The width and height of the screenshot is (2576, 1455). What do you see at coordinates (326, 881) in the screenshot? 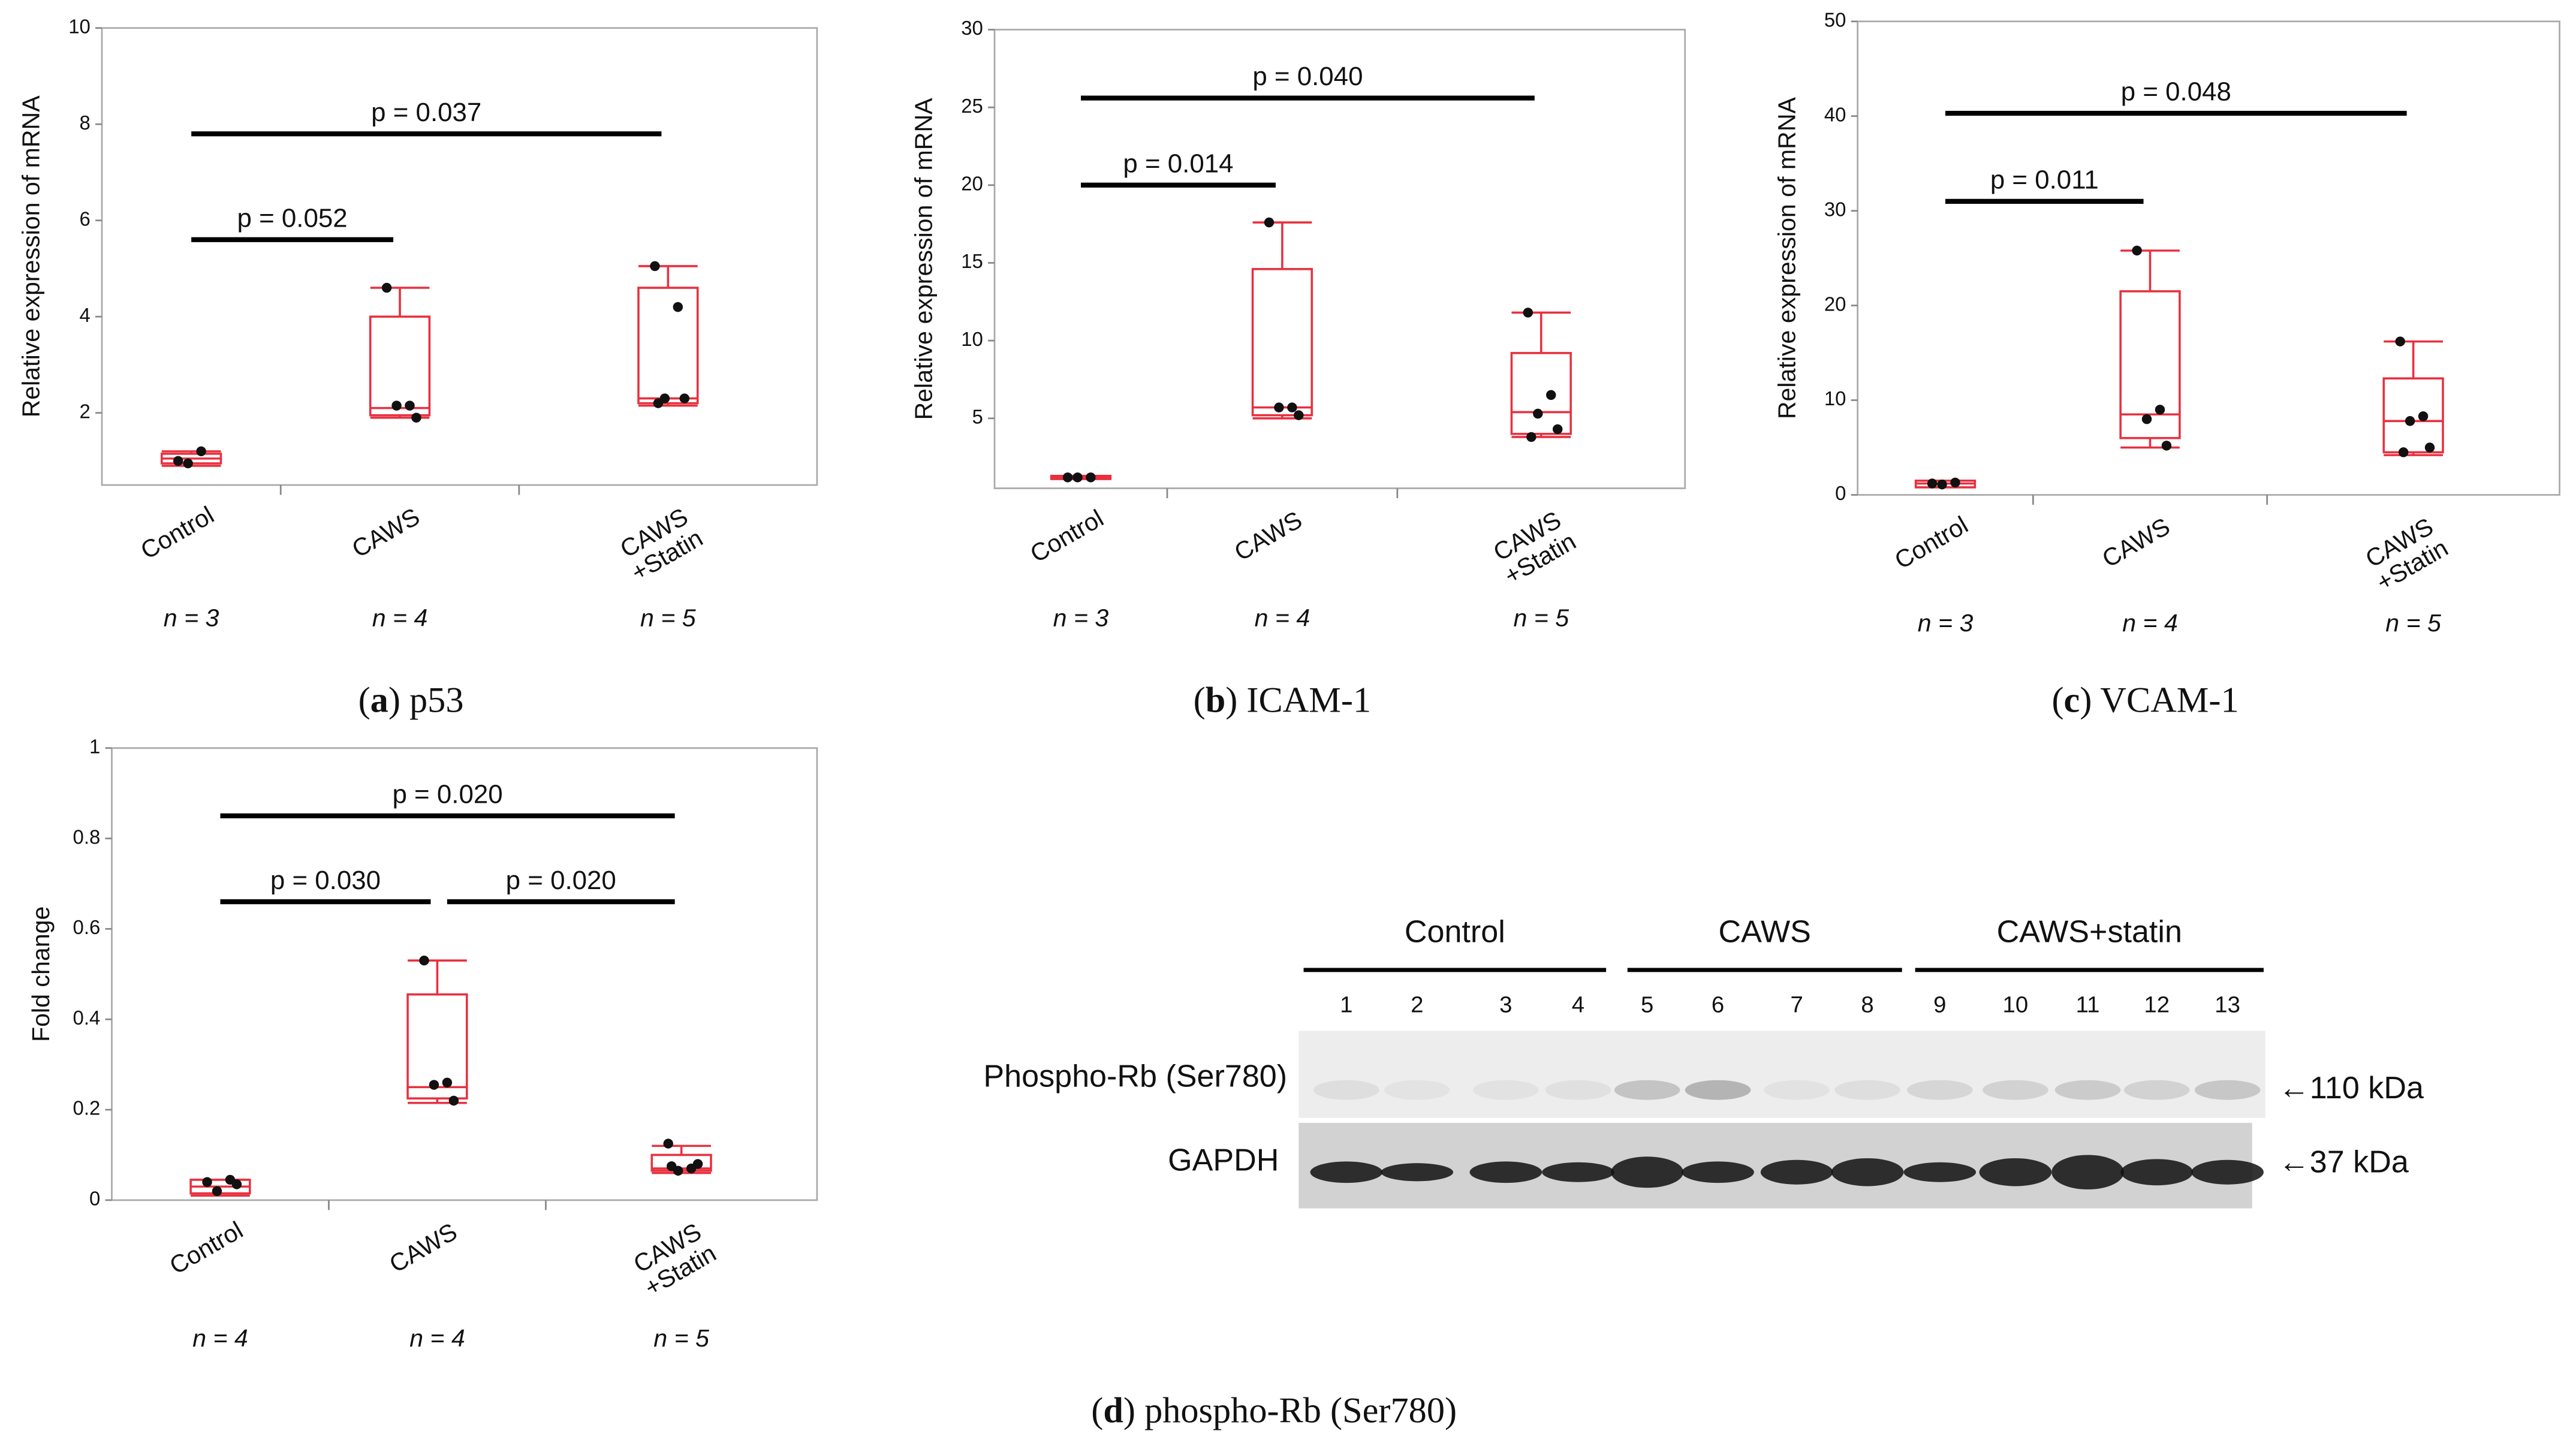
I see `p-value: p = 0.030` at bounding box center [326, 881].